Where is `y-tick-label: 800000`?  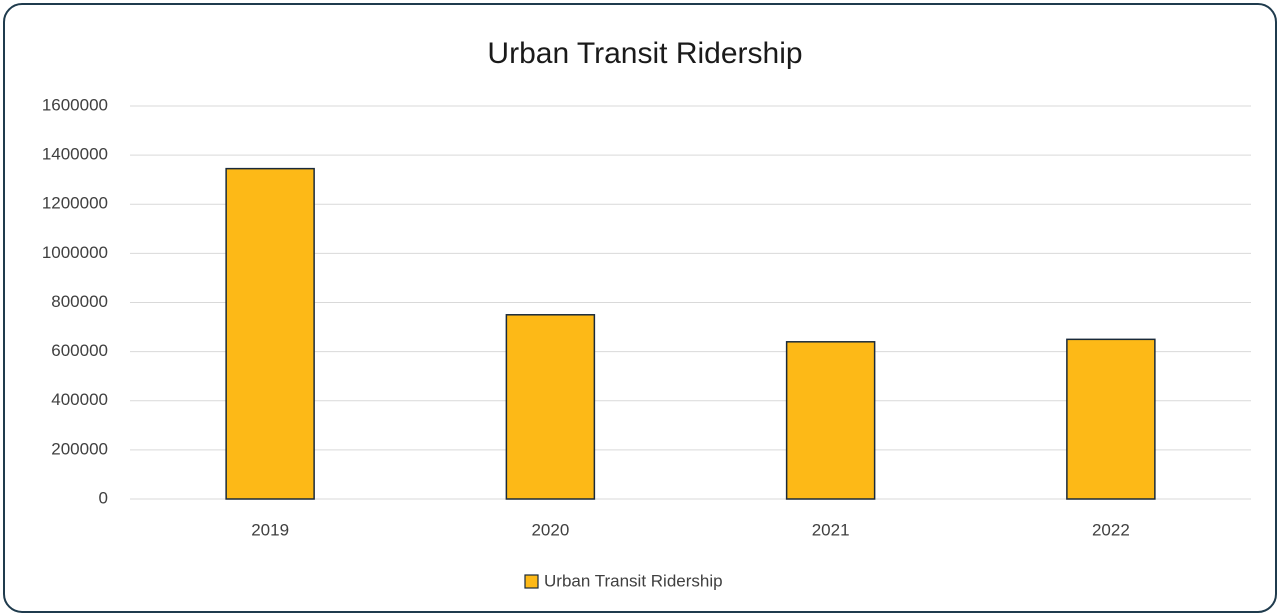 y-tick-label: 800000 is located at coordinates (79, 301).